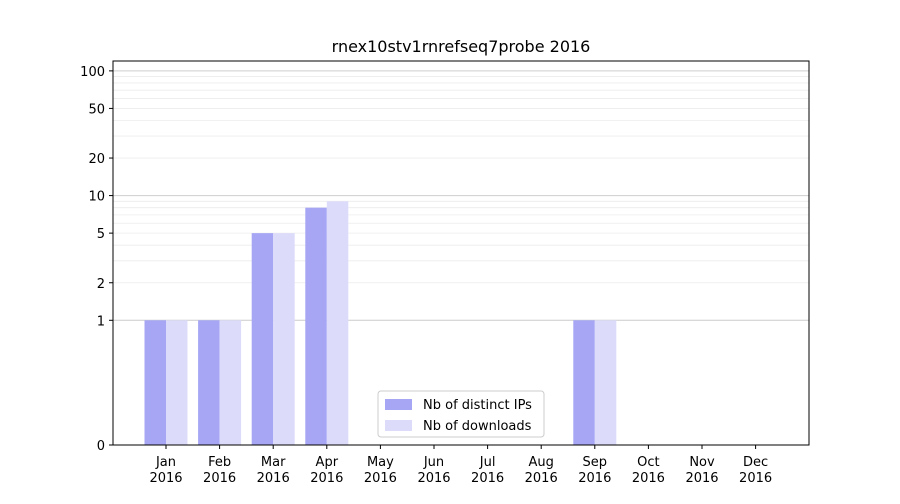 This screenshot has height=504, width=900. What do you see at coordinates (165, 470) in the screenshot?
I see `x-tick-label: Jan 2016` at bounding box center [165, 470].